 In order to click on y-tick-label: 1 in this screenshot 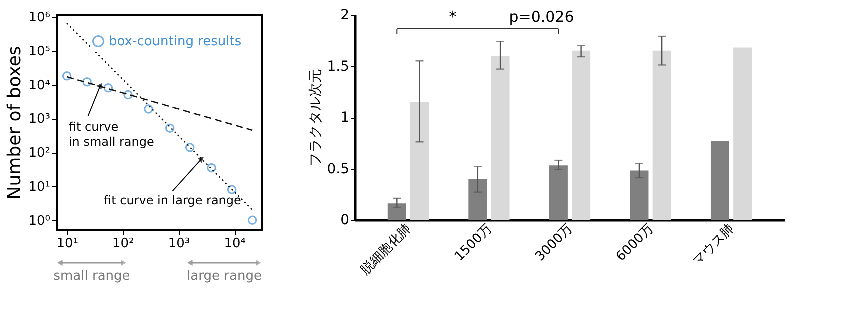, I will do `click(345, 118)`.